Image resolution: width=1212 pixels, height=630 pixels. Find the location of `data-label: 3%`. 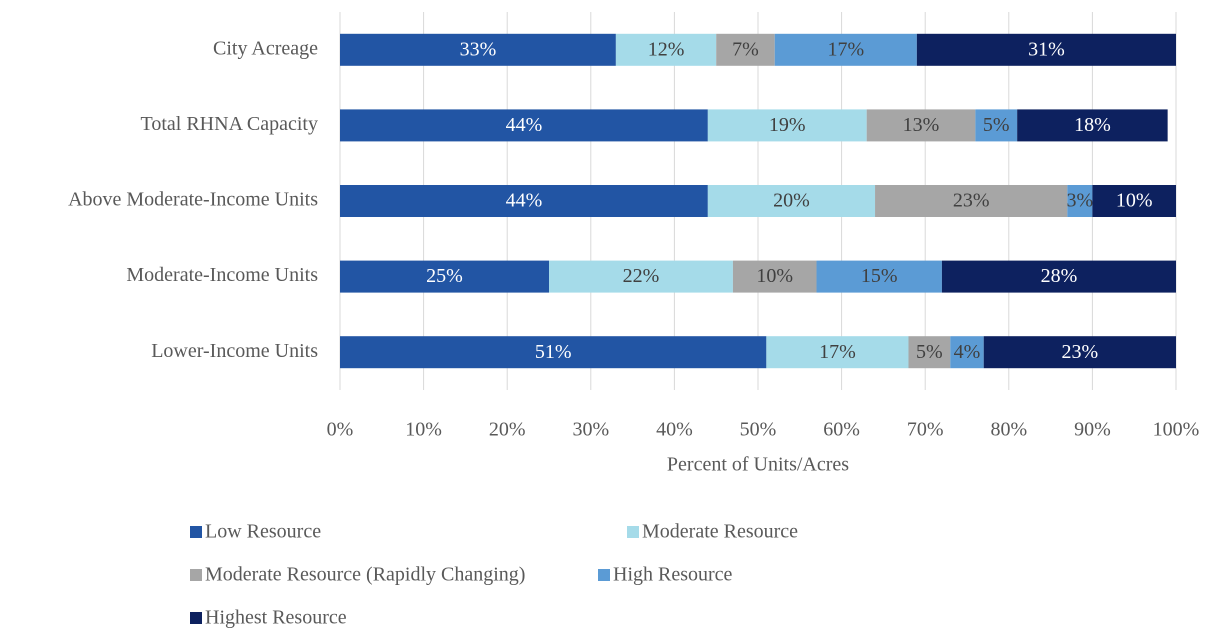

data-label: 3% is located at coordinates (1080, 201).